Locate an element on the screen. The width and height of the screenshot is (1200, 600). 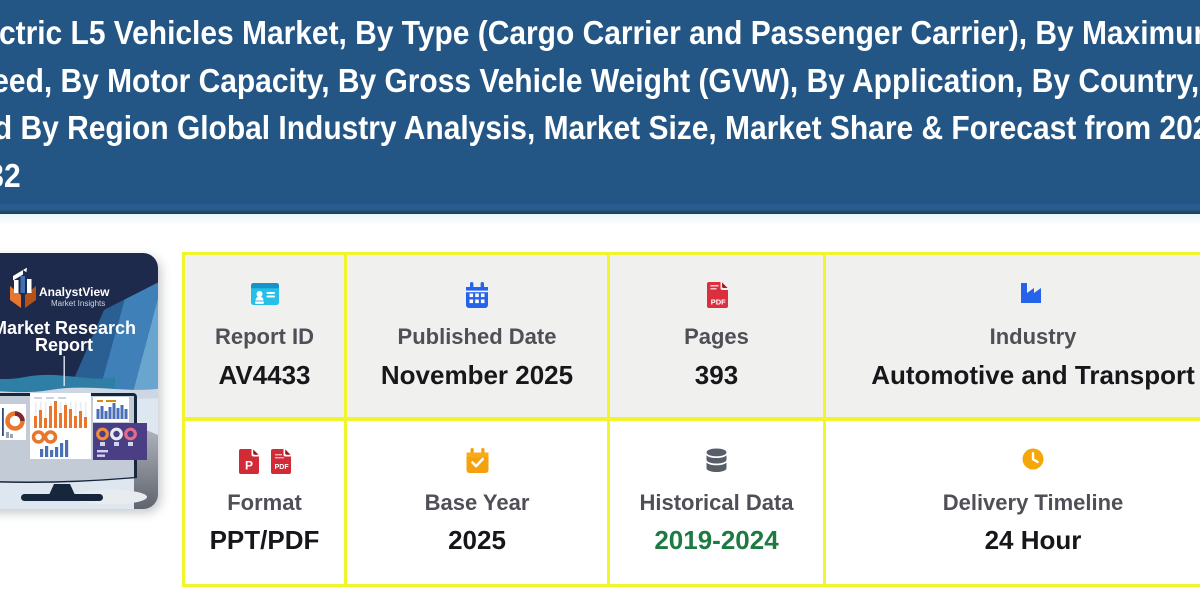
svg-text: AnalystView is located at coordinates (74, 292).